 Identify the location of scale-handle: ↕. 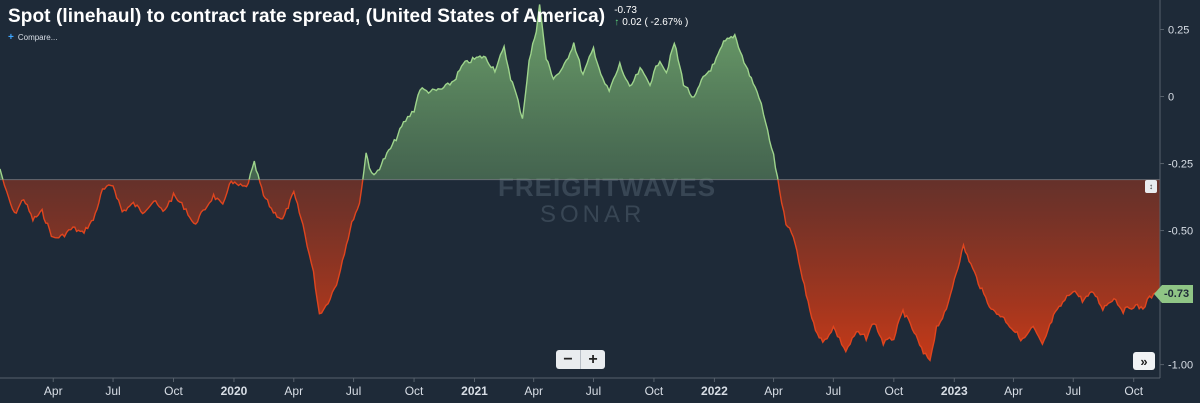
(1151, 186).